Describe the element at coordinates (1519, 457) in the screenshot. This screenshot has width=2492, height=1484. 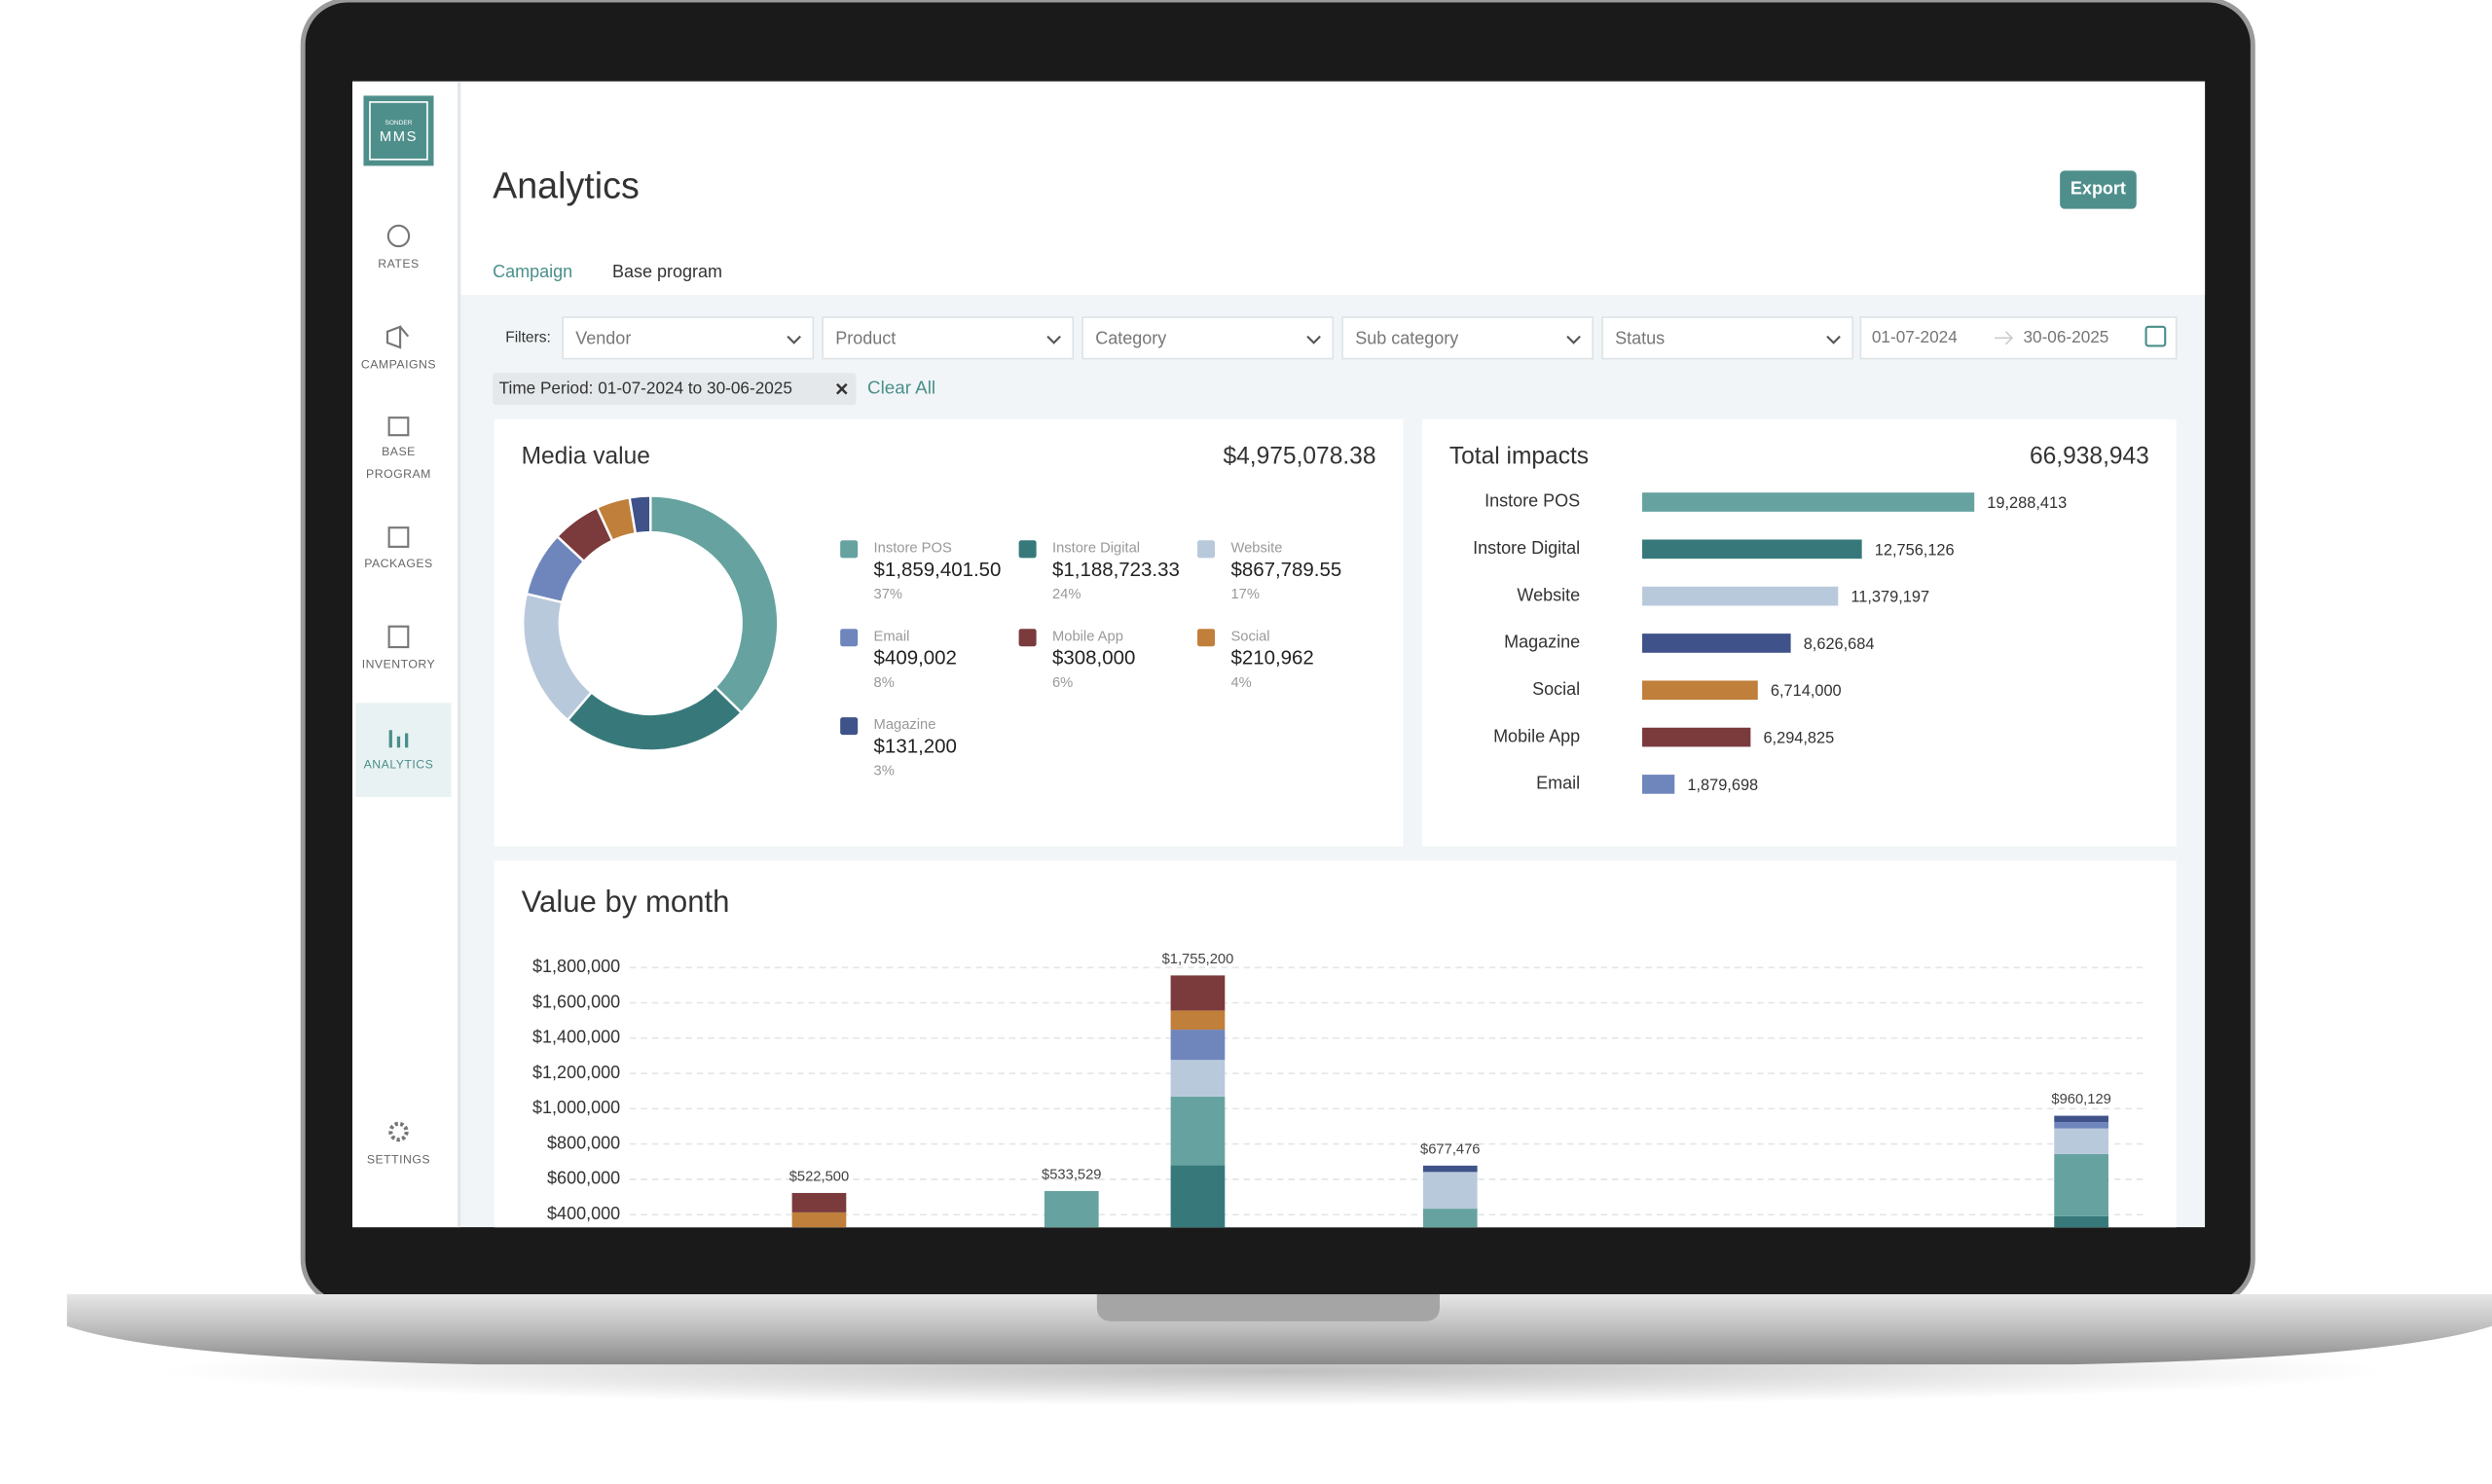
I see `card-title: Total impacts` at that location.